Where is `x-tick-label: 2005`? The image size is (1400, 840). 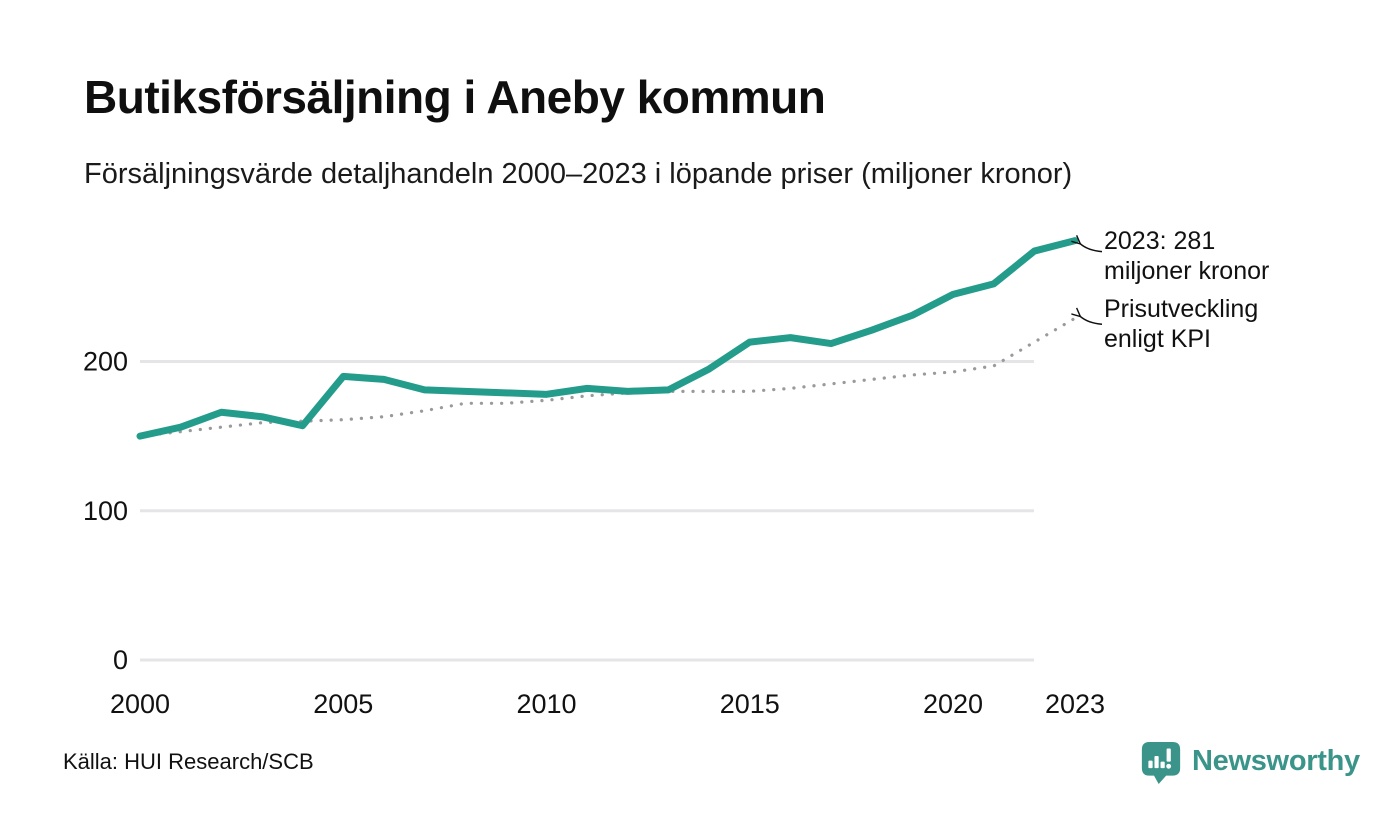 x-tick-label: 2005 is located at coordinates (343, 704).